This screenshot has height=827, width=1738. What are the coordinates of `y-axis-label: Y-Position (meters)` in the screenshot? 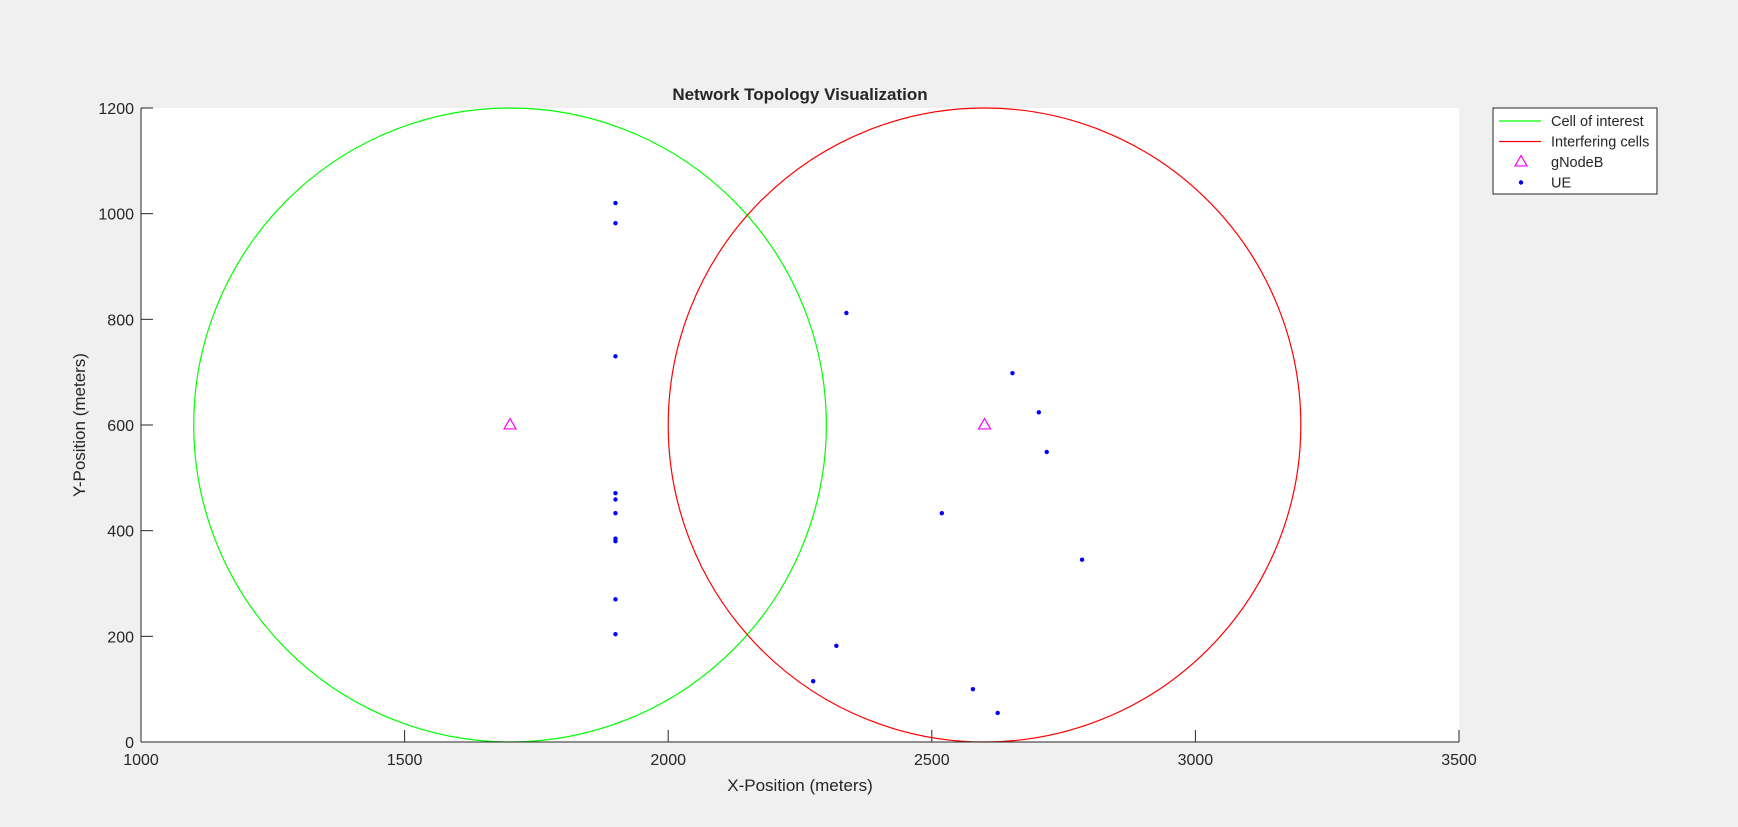 It's located at (79, 425).